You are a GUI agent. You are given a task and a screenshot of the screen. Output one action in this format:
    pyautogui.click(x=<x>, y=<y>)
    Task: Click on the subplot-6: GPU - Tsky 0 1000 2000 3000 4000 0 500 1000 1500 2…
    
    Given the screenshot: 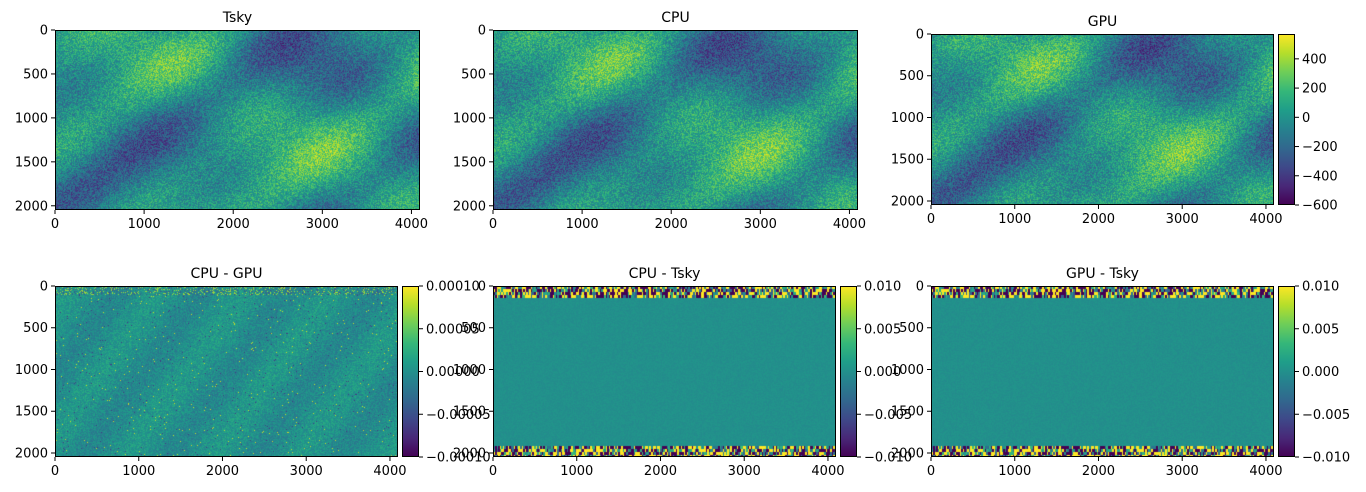 What is the action you would take?
    pyautogui.click(x=1120, y=372)
    